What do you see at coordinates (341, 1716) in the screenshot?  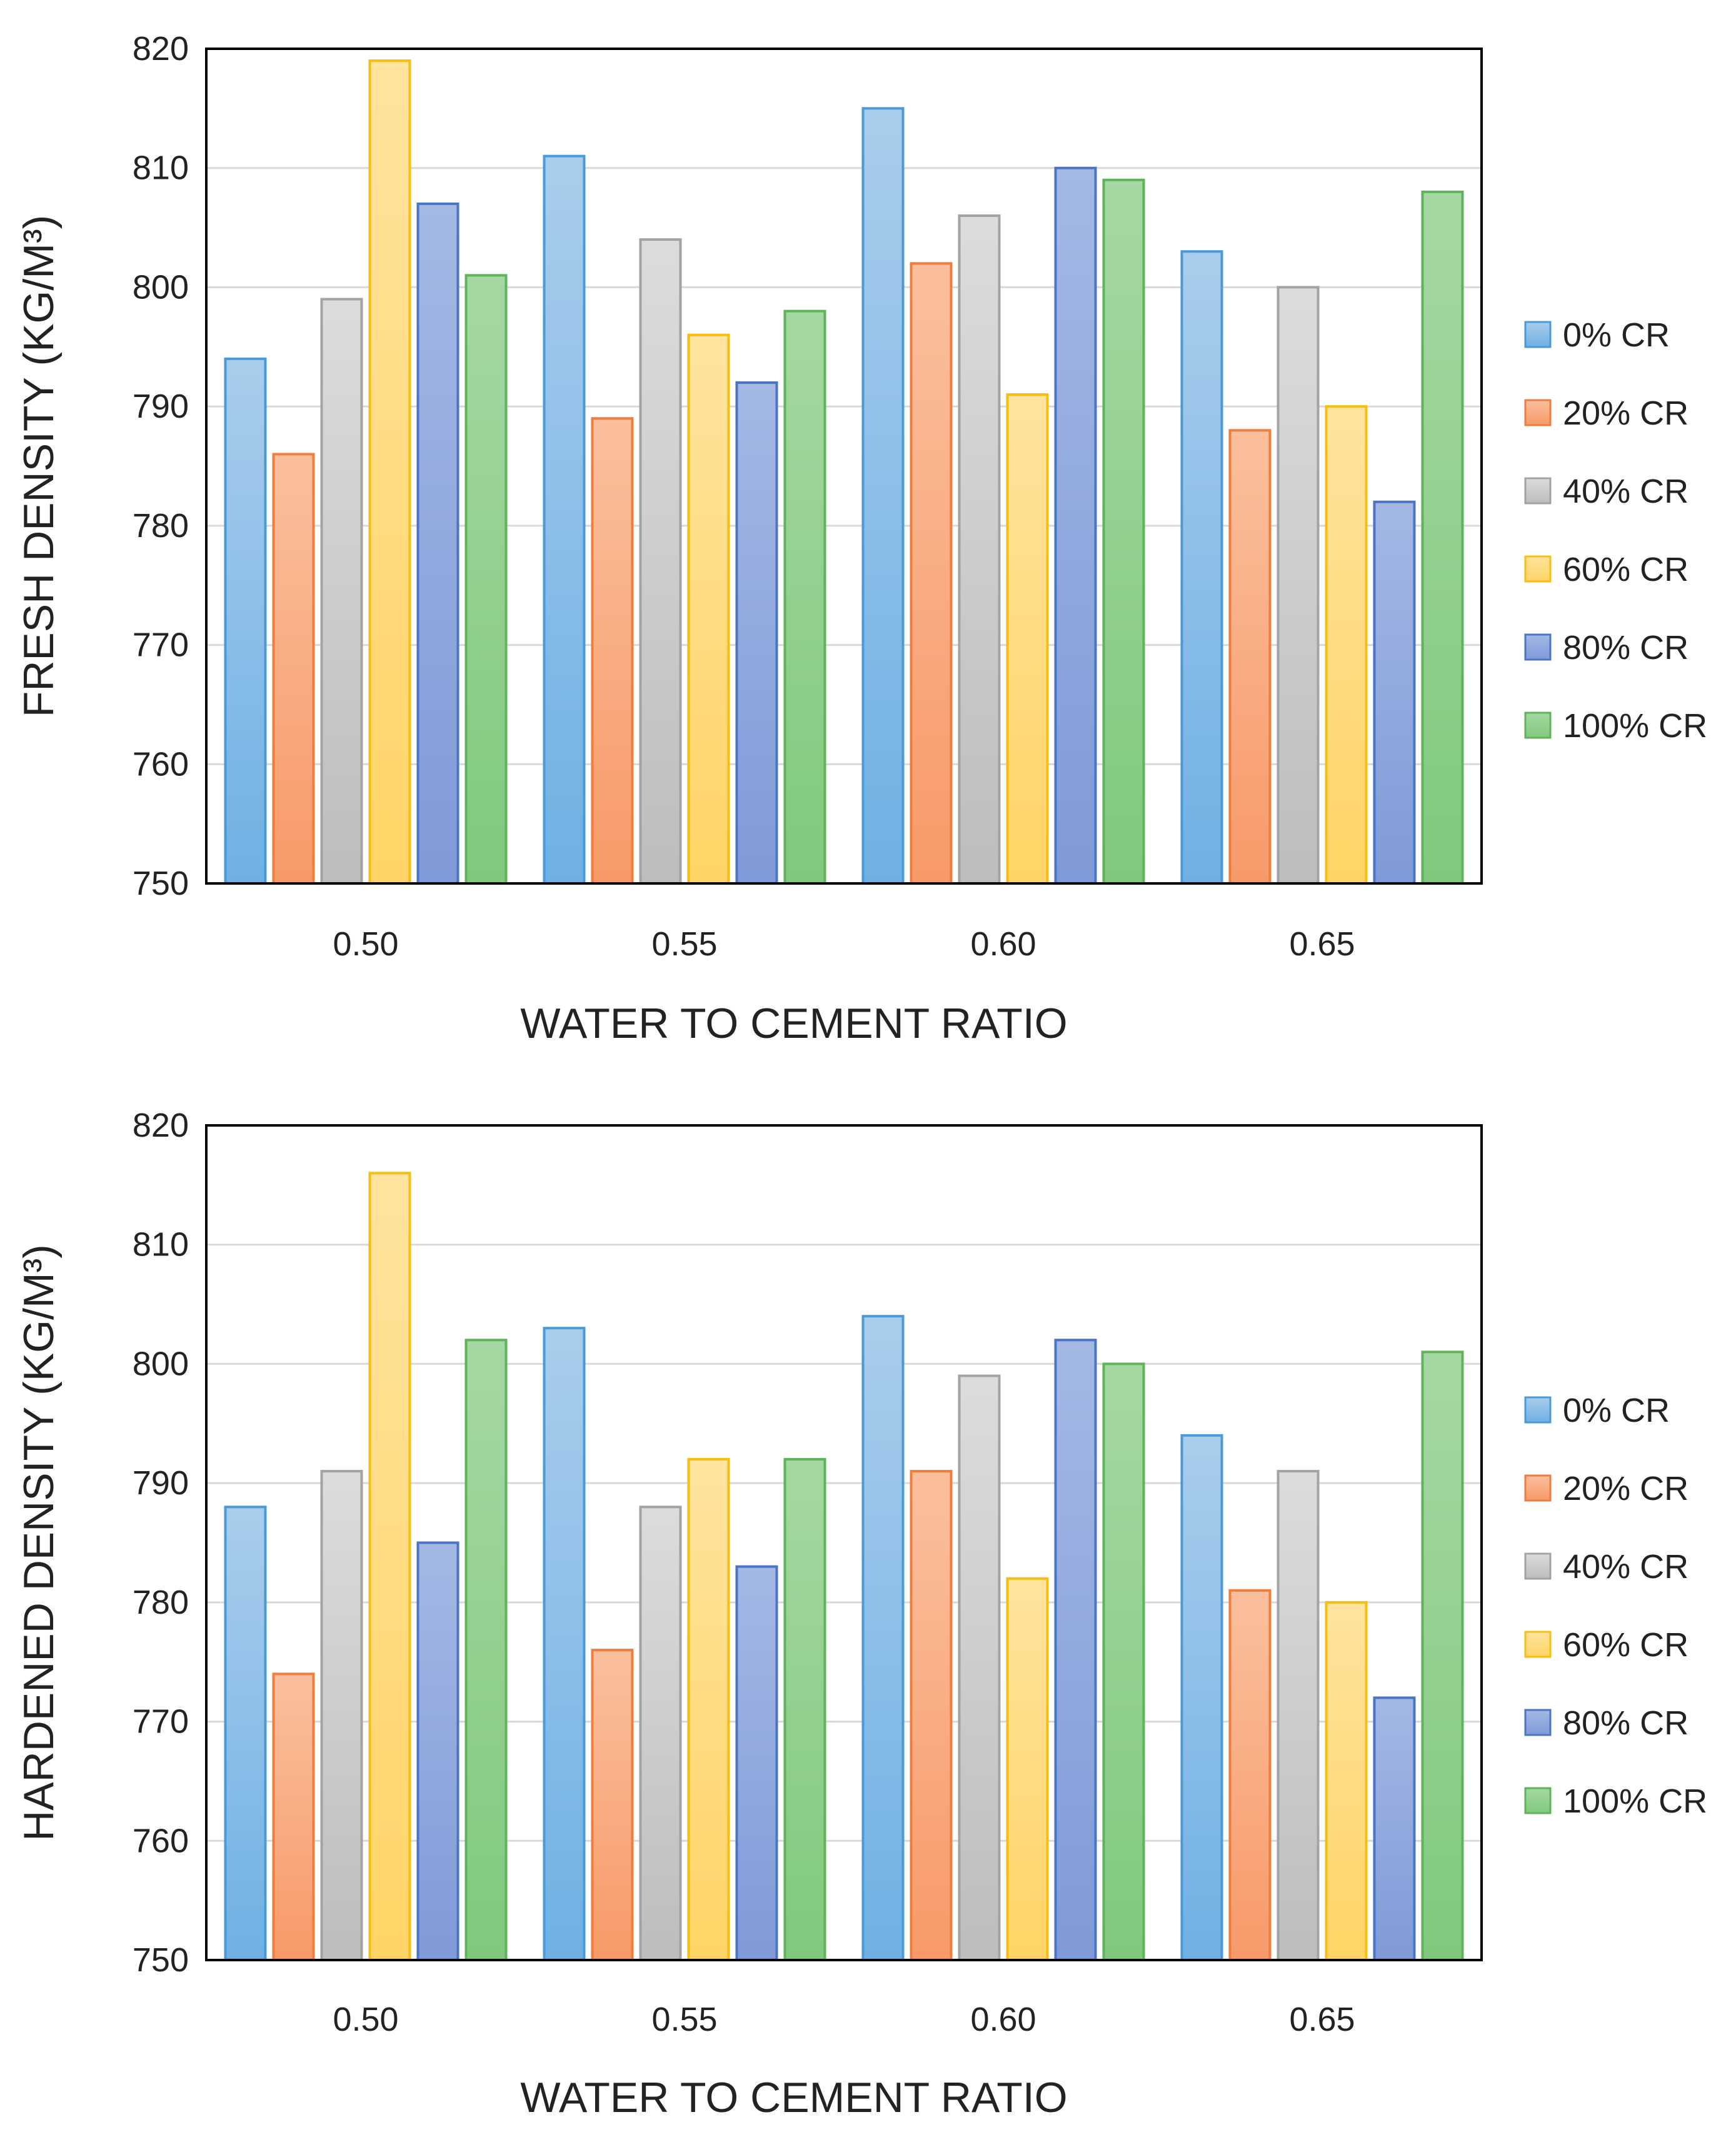 I see `hardened-bar-40-cr050` at bounding box center [341, 1716].